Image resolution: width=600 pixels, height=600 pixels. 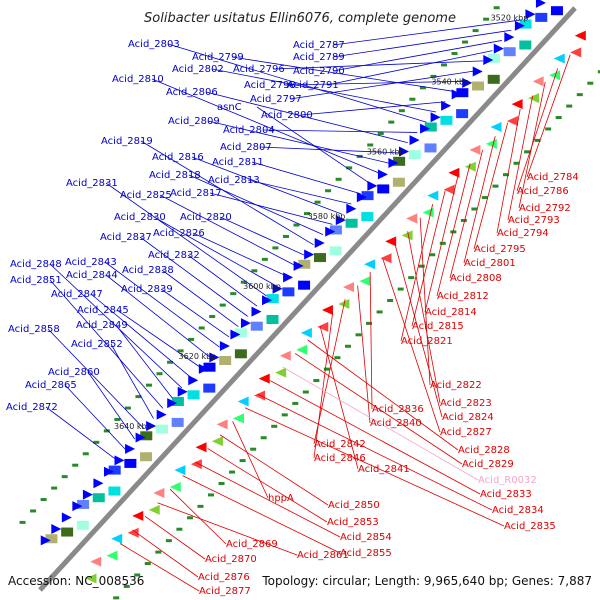 I want to click on reverse-gene-label: Acid_2824, so click(x=468, y=417).